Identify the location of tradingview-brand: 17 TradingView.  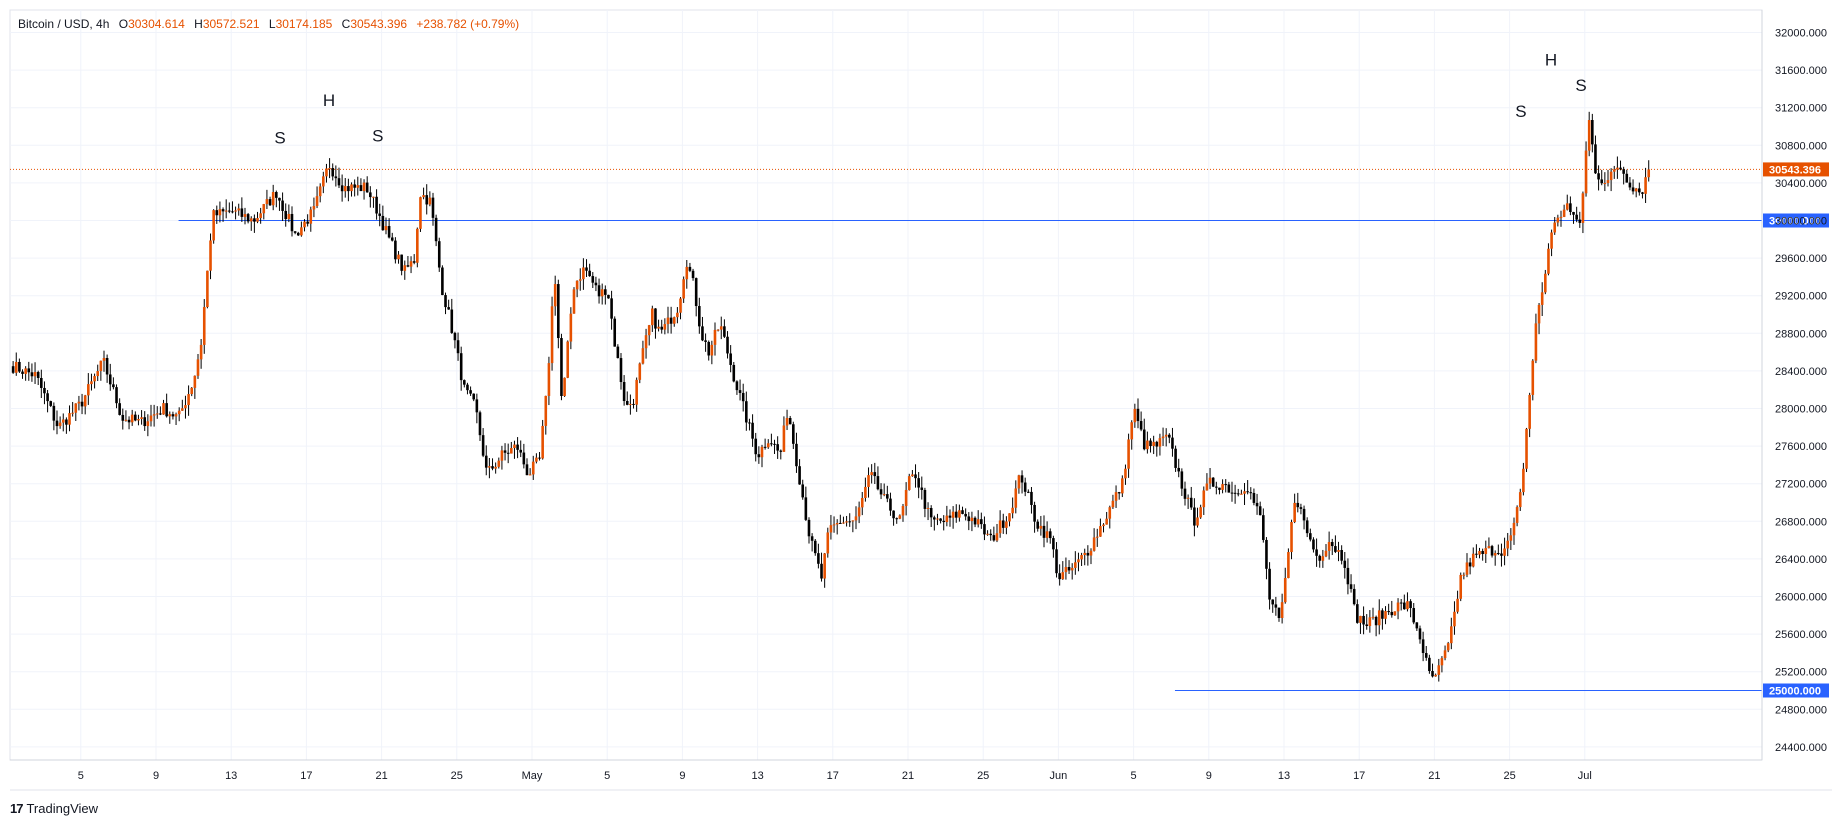
(54, 808).